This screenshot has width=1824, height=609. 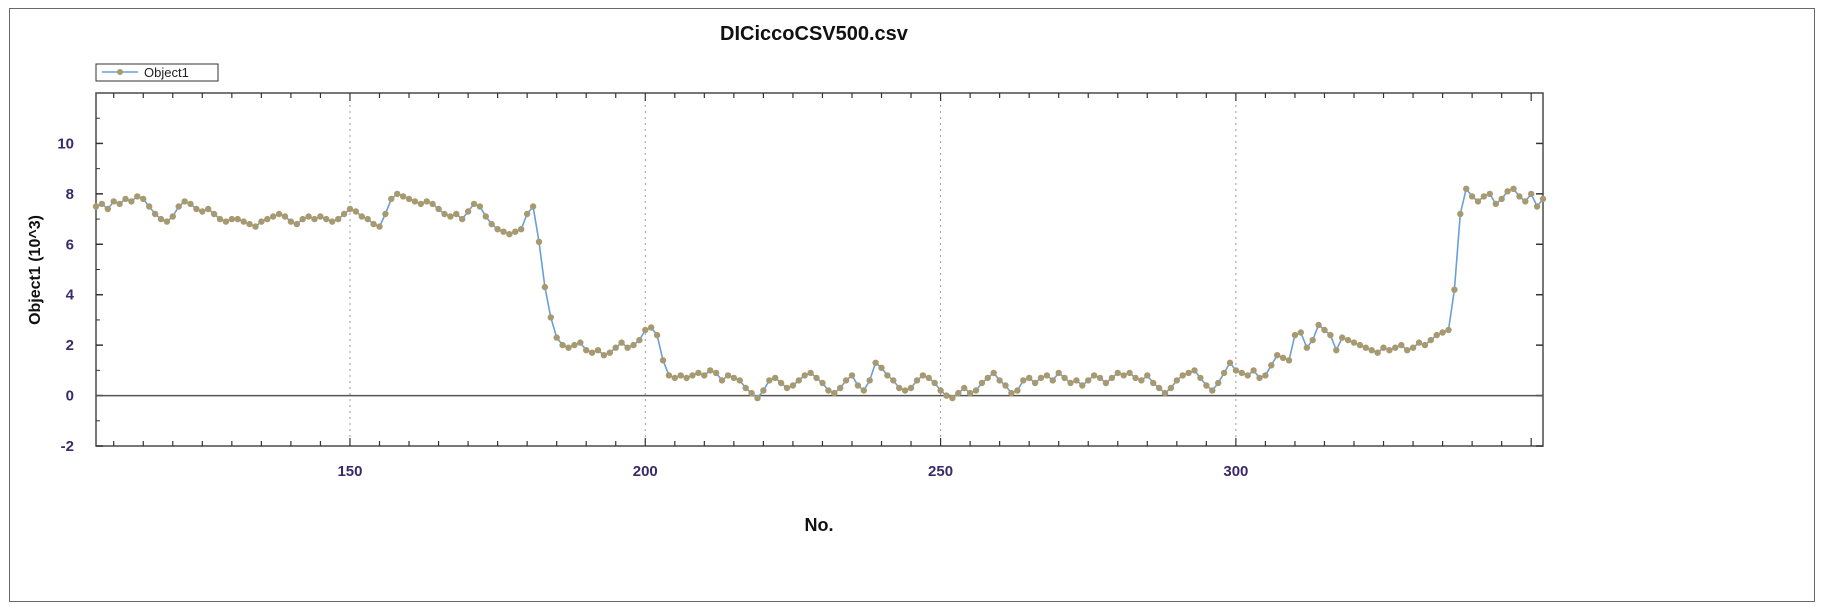 What do you see at coordinates (70, 295) in the screenshot?
I see `y-tick-label-4: 4` at bounding box center [70, 295].